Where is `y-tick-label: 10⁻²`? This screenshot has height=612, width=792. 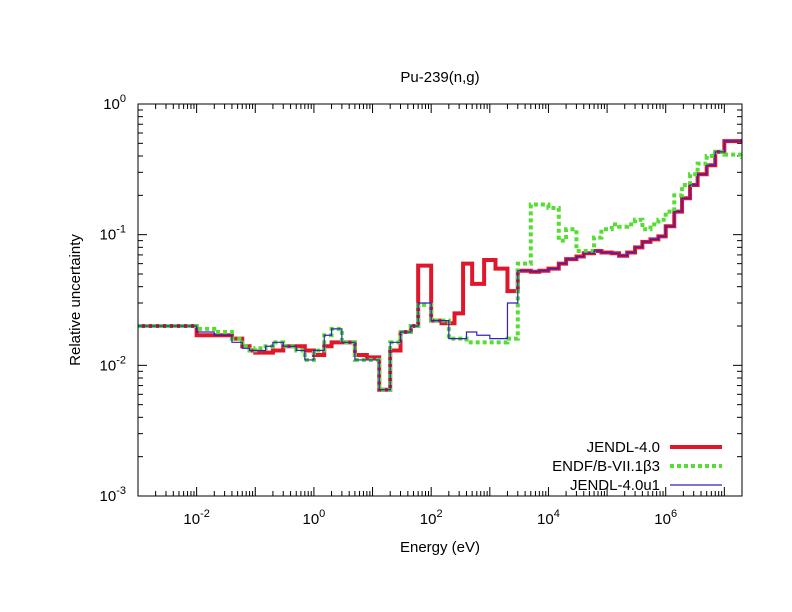
y-tick-label: 10⁻² is located at coordinates (113, 364).